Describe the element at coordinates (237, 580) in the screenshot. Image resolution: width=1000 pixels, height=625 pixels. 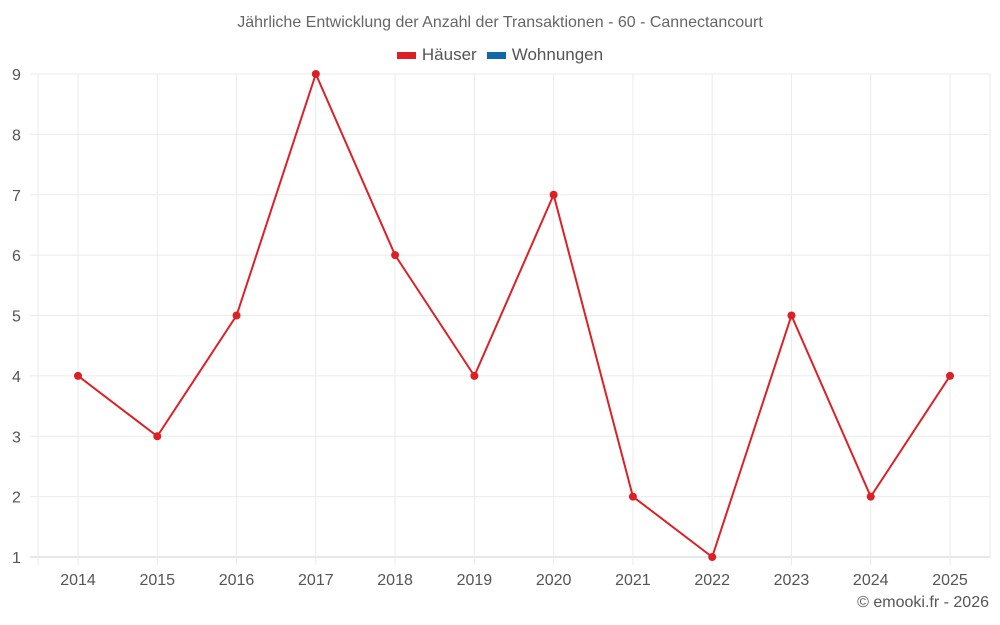
I see `x-tick-label: 2016` at that location.